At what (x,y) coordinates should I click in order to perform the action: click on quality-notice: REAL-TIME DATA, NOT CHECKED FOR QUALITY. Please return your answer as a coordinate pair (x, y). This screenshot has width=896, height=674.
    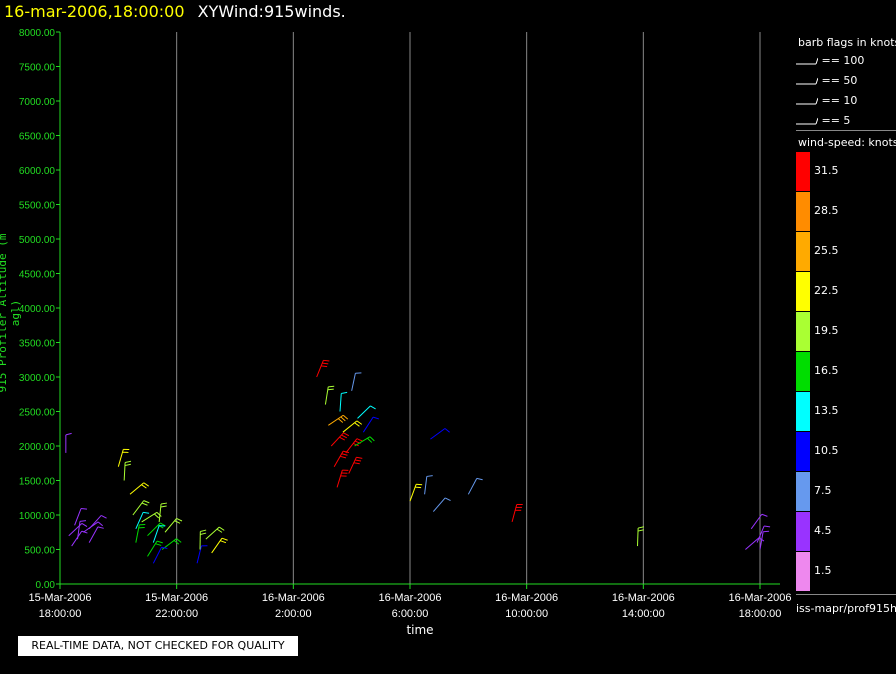
    Looking at the image, I should click on (158, 646).